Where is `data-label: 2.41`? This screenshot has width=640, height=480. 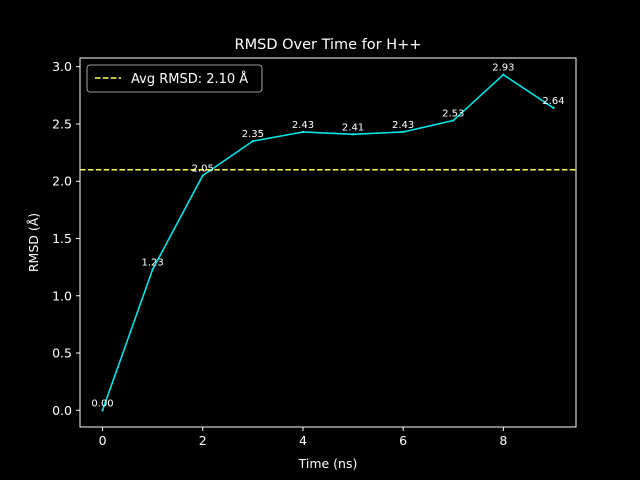 data-label: 2.41 is located at coordinates (353, 127).